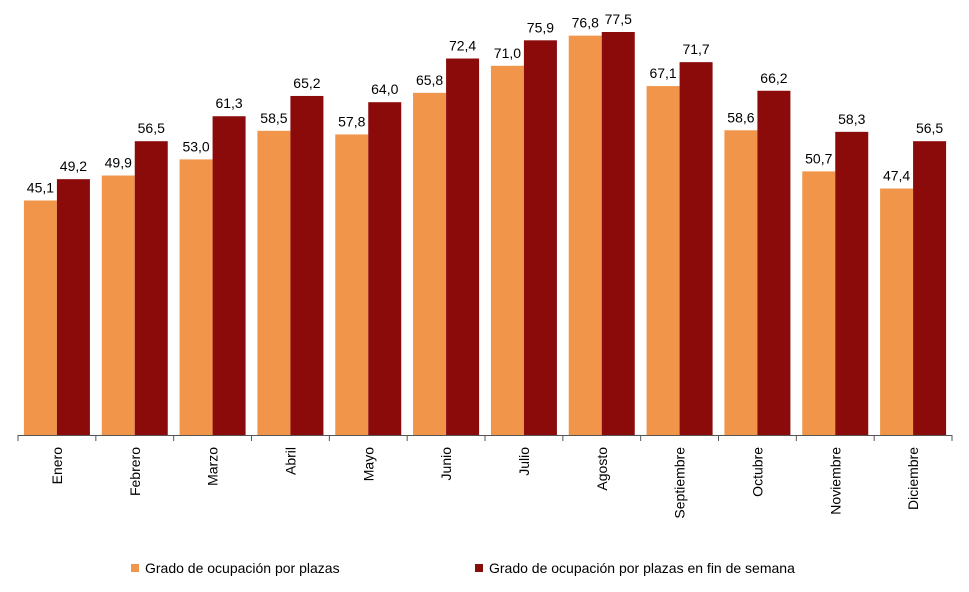 Image resolution: width=969 pixels, height=592 pixels. I want to click on bar-plazas-octubre, so click(741, 282).